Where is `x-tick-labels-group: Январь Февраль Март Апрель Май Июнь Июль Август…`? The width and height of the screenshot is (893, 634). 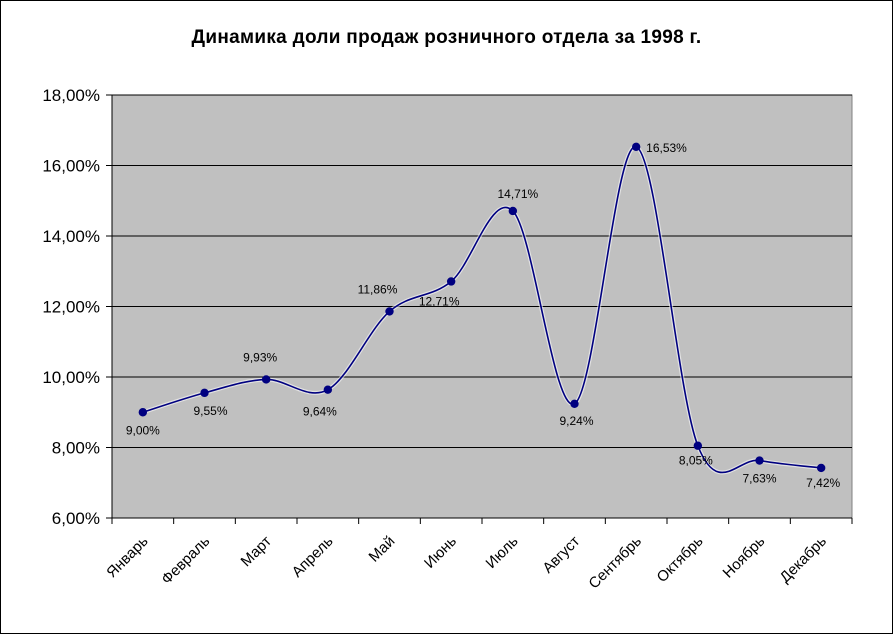
x-tick-labels-group: Январь Февраль Март Апрель Май Июнь Июль Август… is located at coordinates (466, 563).